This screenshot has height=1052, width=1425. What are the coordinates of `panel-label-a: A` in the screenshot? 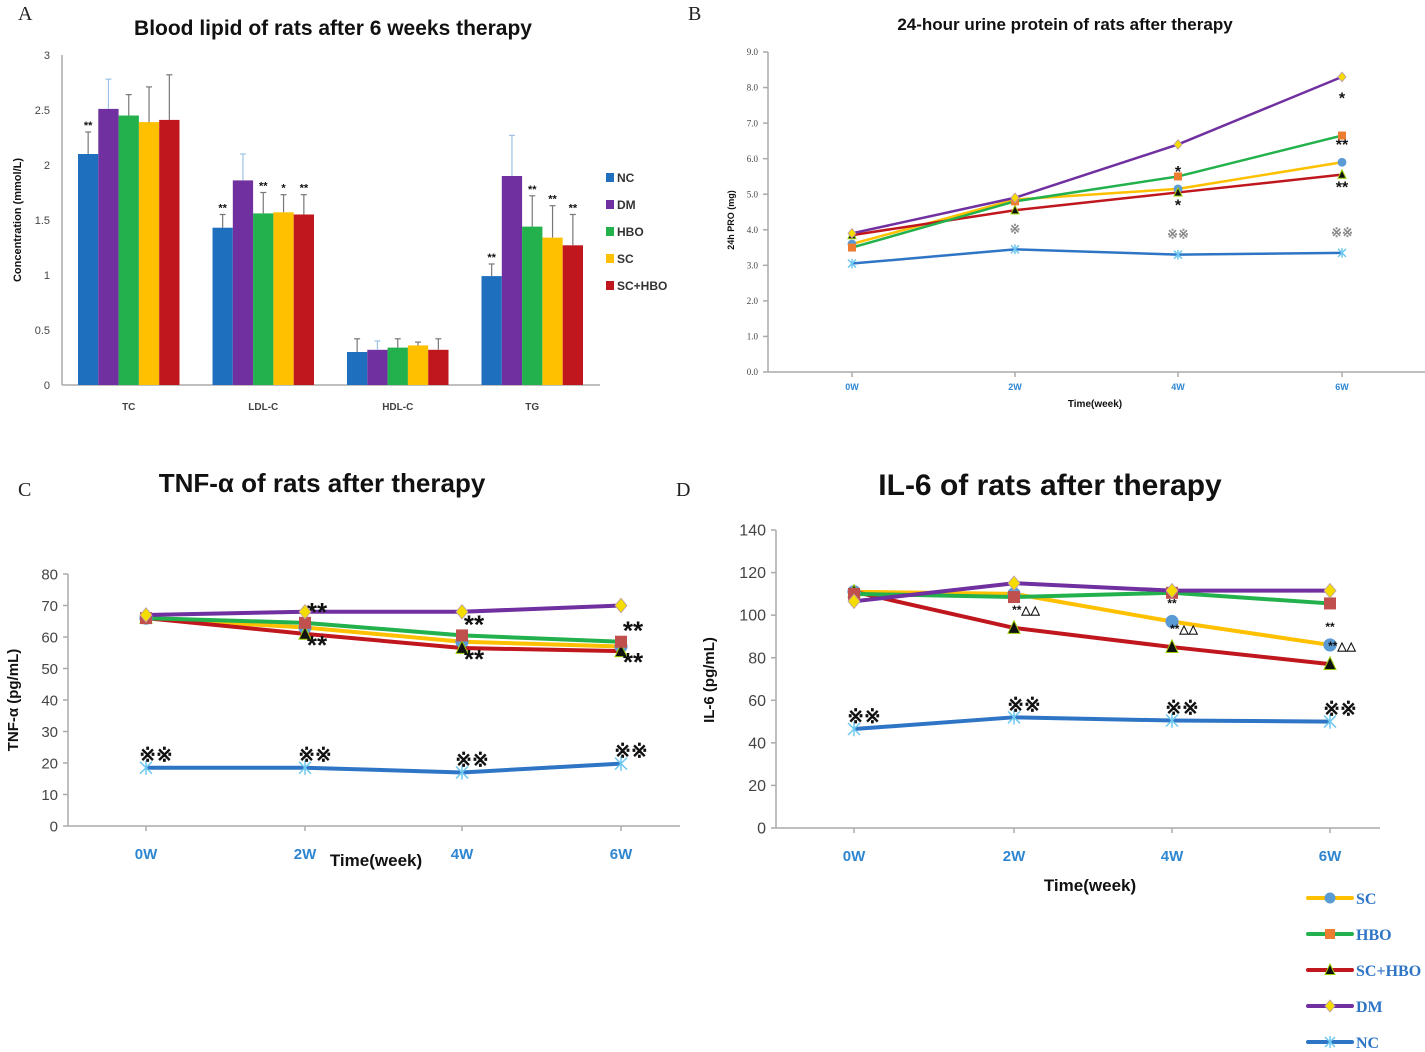 It's located at (25, 14).